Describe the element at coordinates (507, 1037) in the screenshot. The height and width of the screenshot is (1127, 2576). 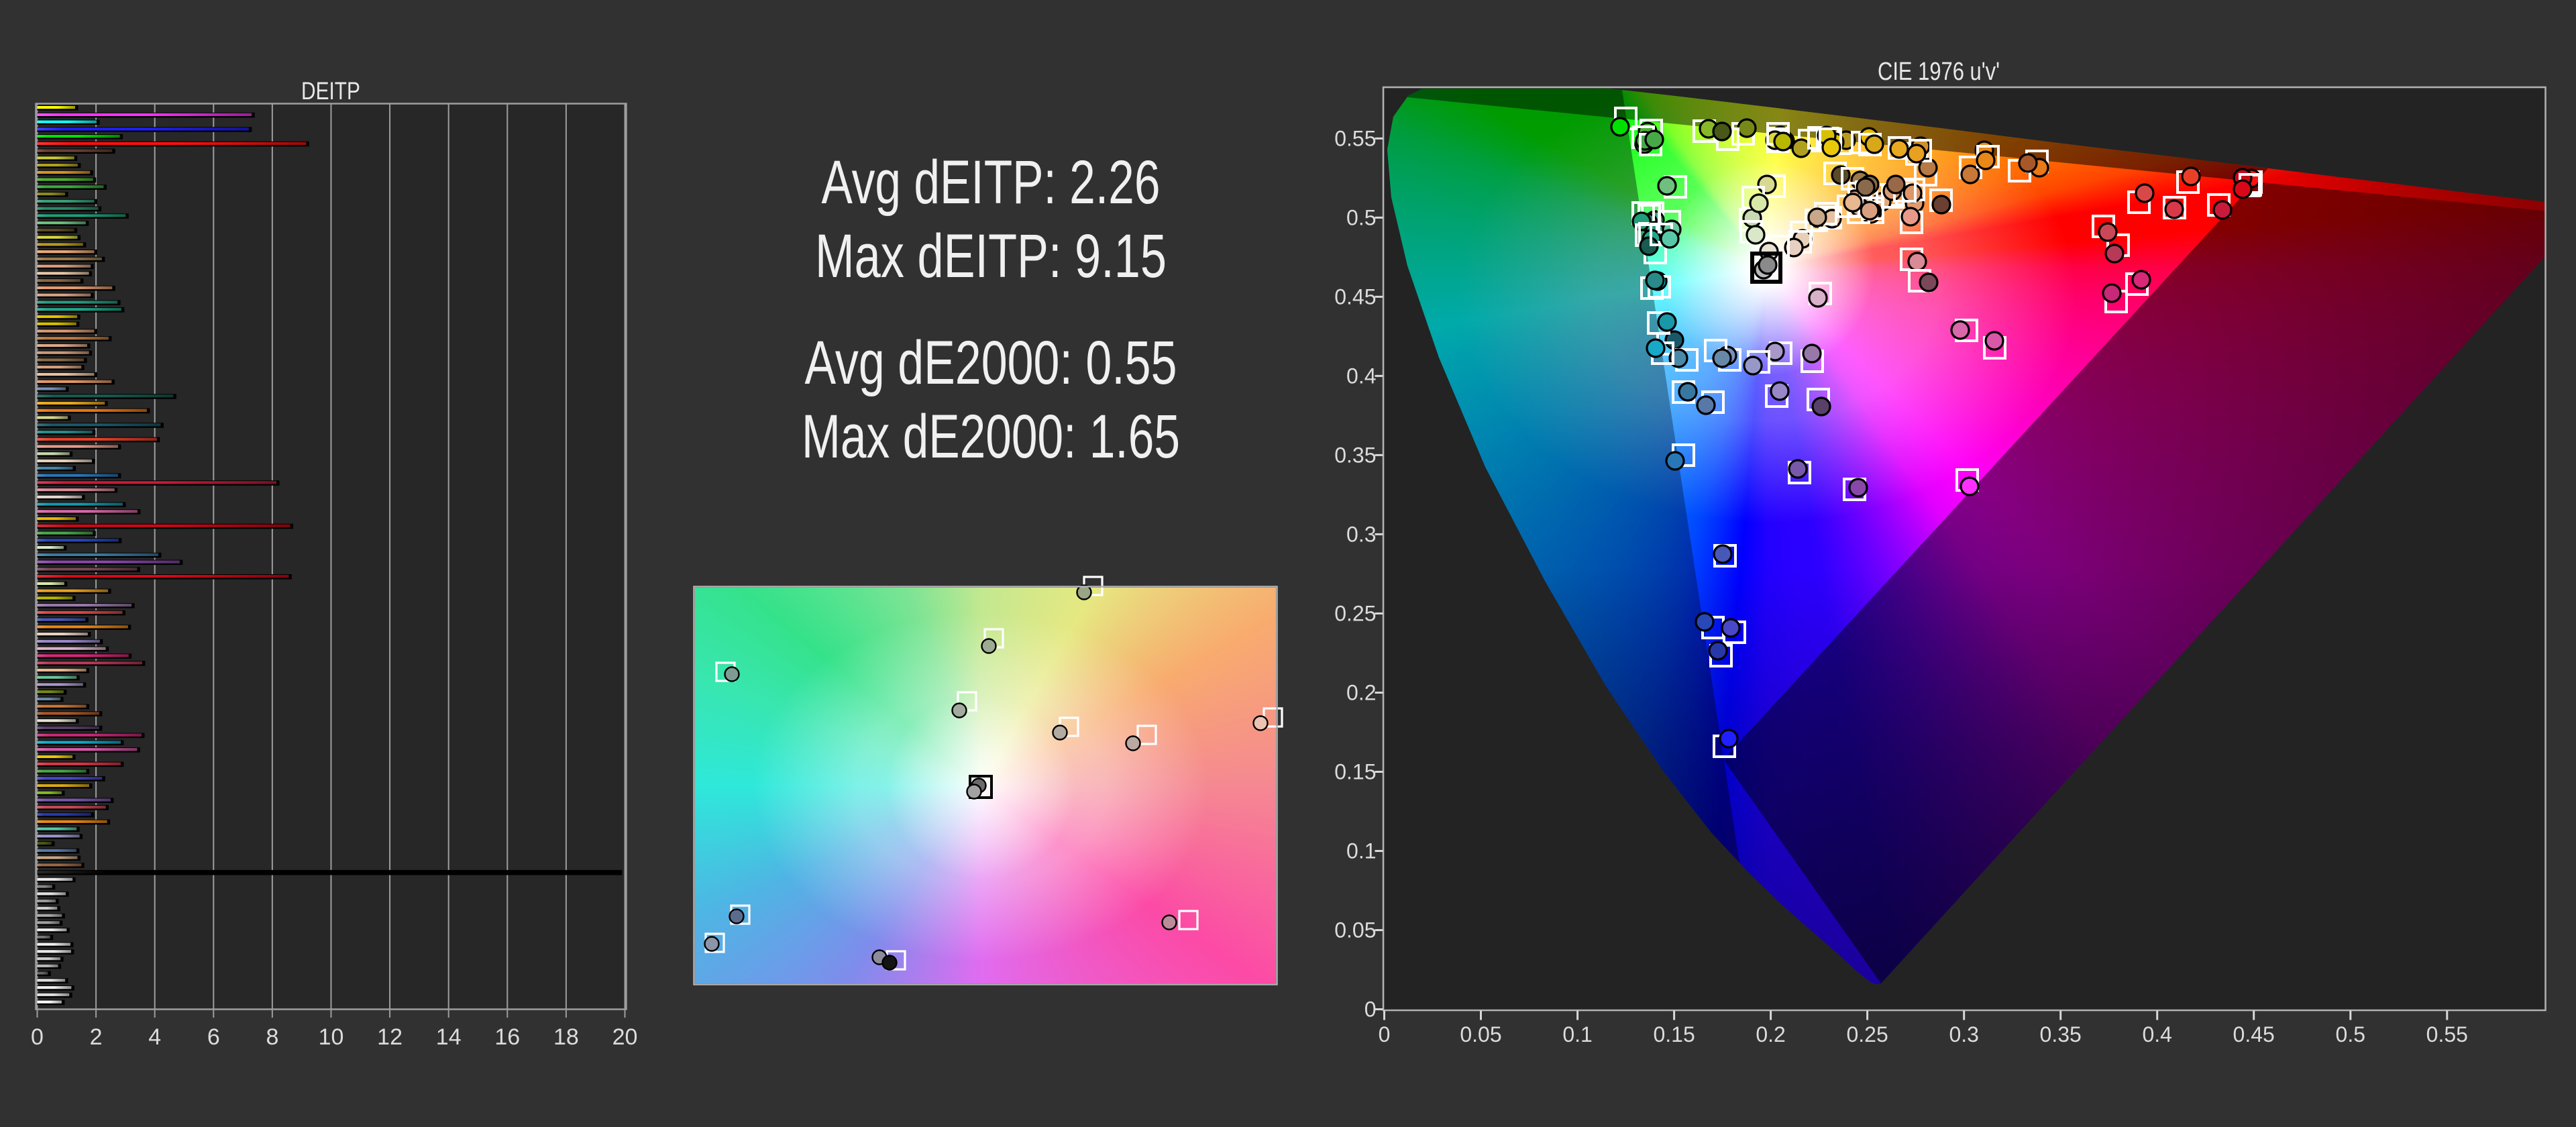
I see `svg-text: 16` at that location.